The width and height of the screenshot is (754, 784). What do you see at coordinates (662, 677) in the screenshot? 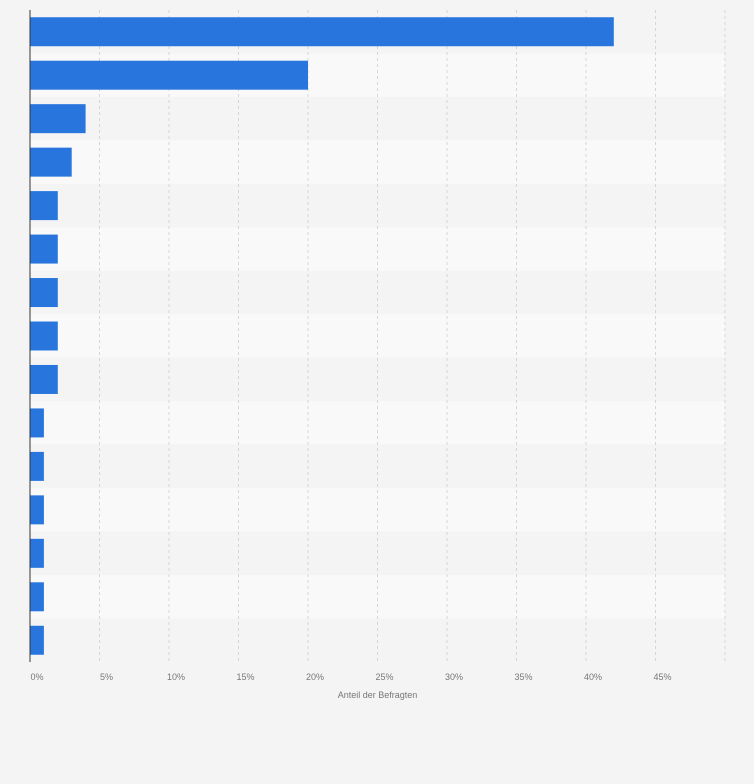
I see `x-tick-label: 45%` at bounding box center [662, 677].